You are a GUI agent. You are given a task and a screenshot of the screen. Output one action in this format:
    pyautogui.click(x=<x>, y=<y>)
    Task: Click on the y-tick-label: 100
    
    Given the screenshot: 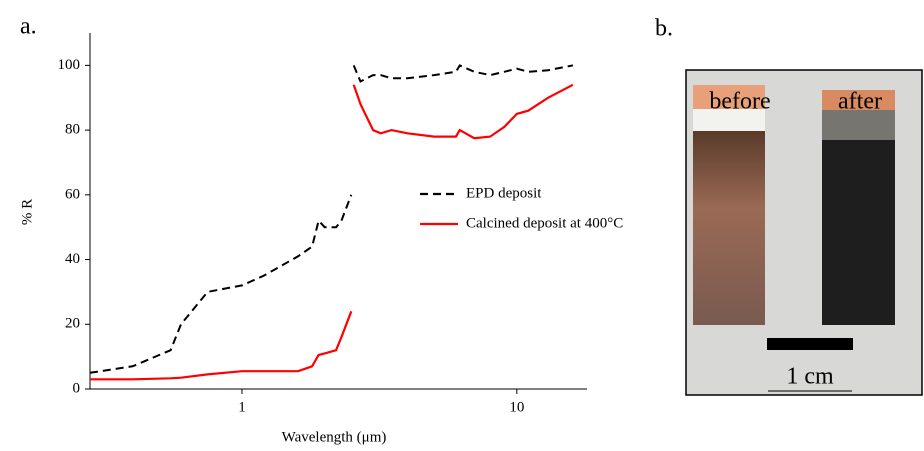 What is the action you would take?
    pyautogui.click(x=69, y=65)
    